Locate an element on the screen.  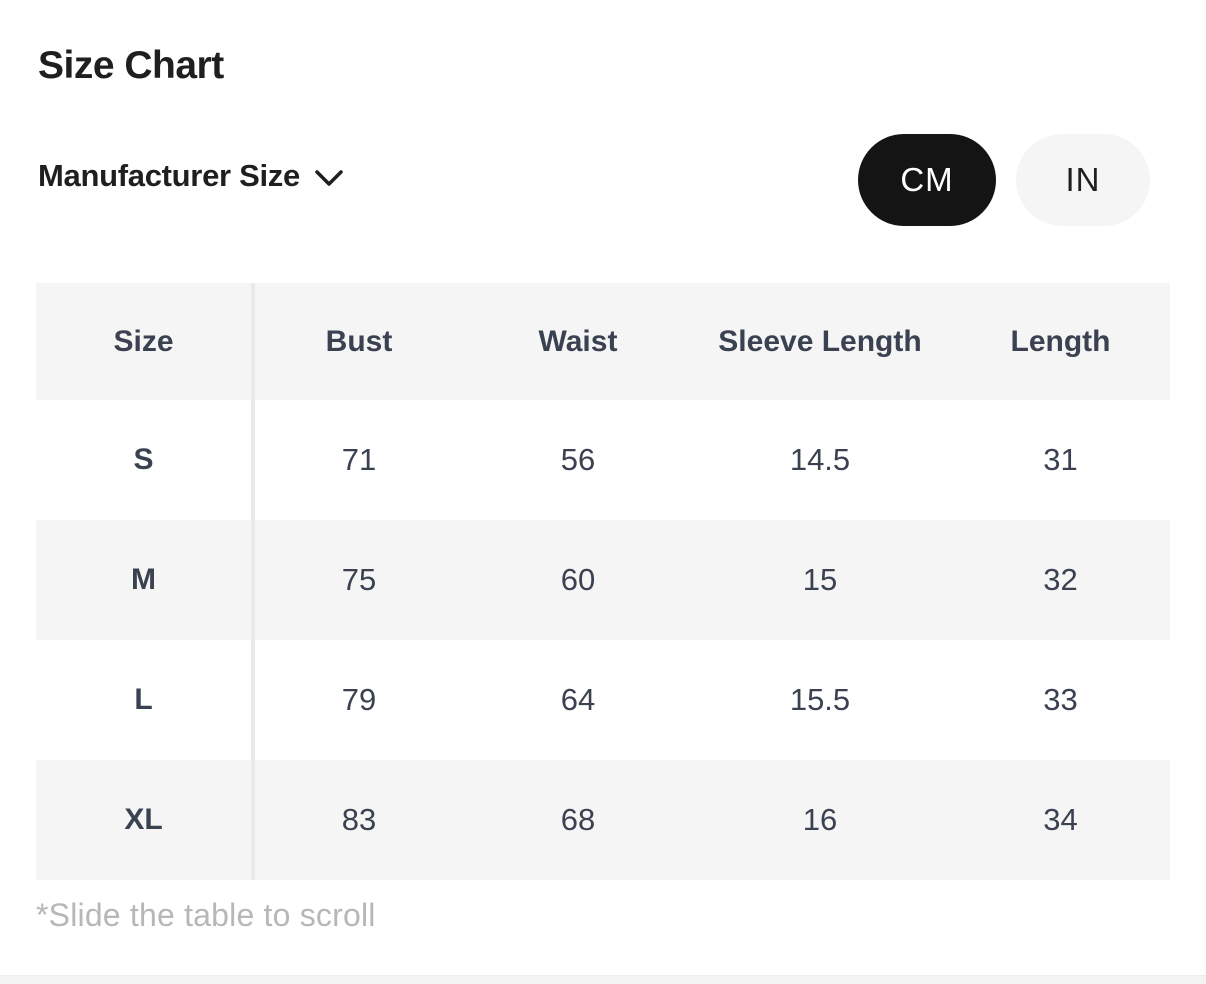
value-cell: 56 is located at coordinates (578, 459).